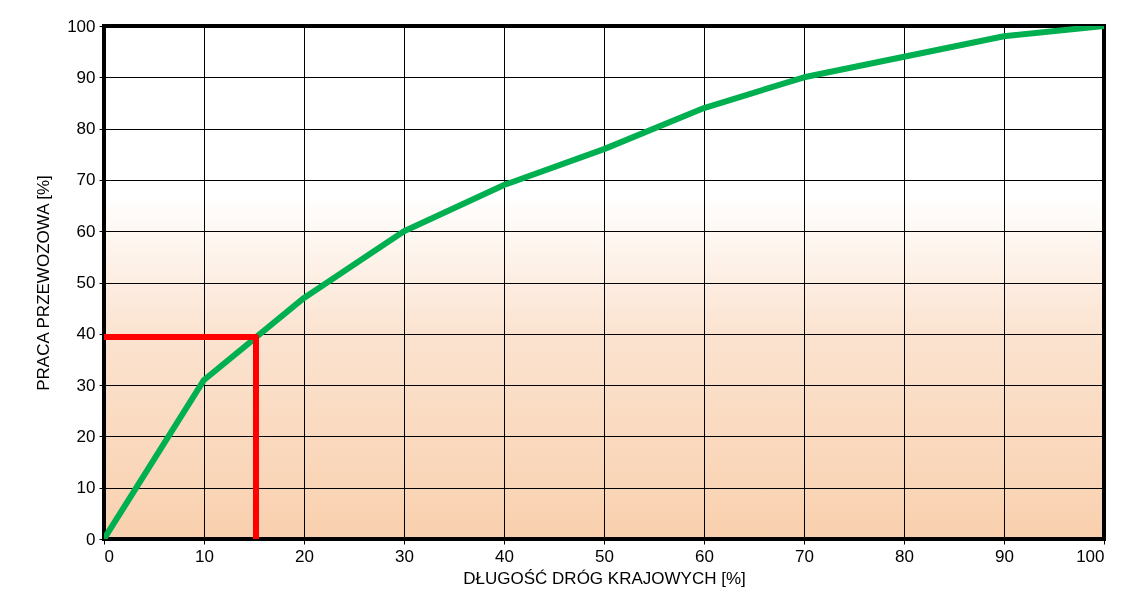  Describe the element at coordinates (86, 129) in the screenshot. I see `y-tick-label: 80` at that location.